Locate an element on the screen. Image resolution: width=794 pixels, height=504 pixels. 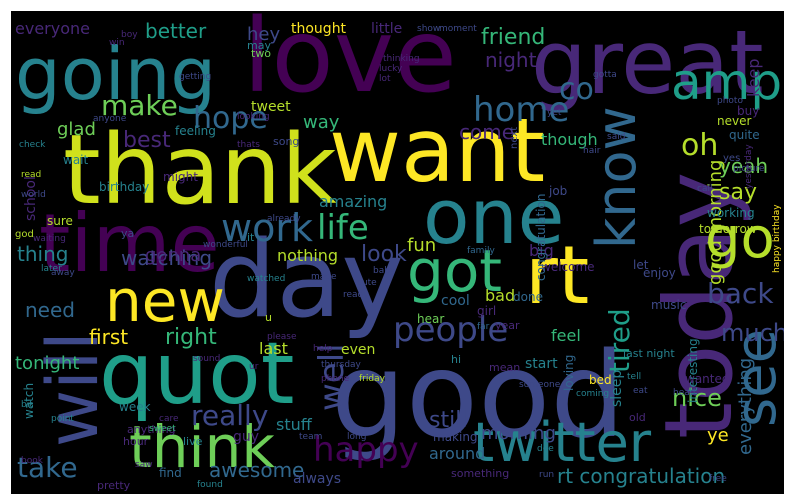
word-head: head is located at coordinates (684, 393).